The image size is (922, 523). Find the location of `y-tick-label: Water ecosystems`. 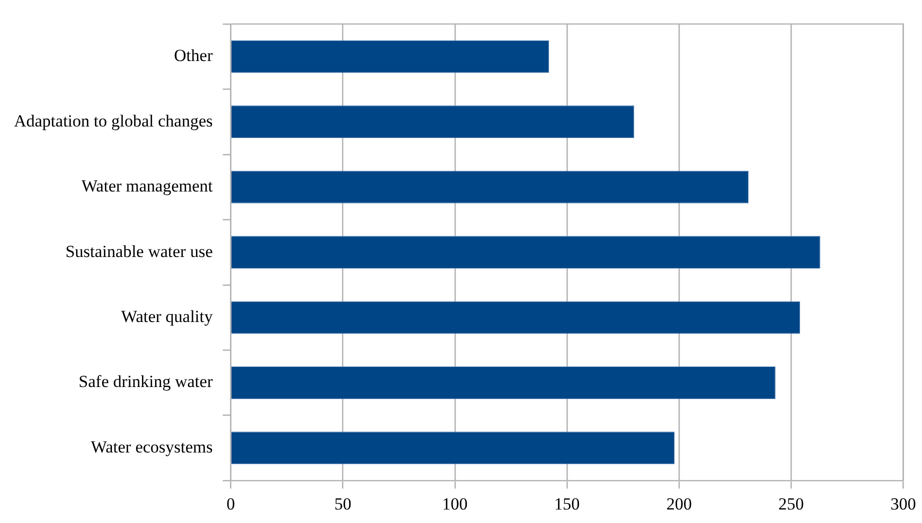

y-tick-label: Water ecosystems is located at coordinates (151, 446).